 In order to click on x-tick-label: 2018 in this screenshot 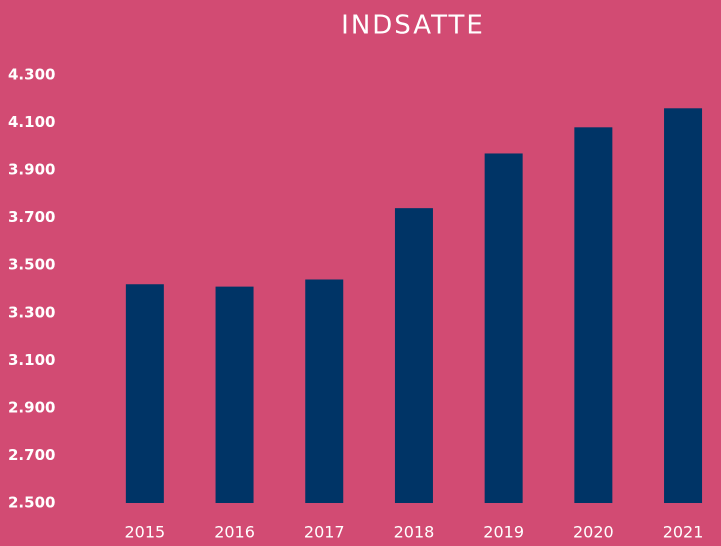, I will do `click(414, 532)`.